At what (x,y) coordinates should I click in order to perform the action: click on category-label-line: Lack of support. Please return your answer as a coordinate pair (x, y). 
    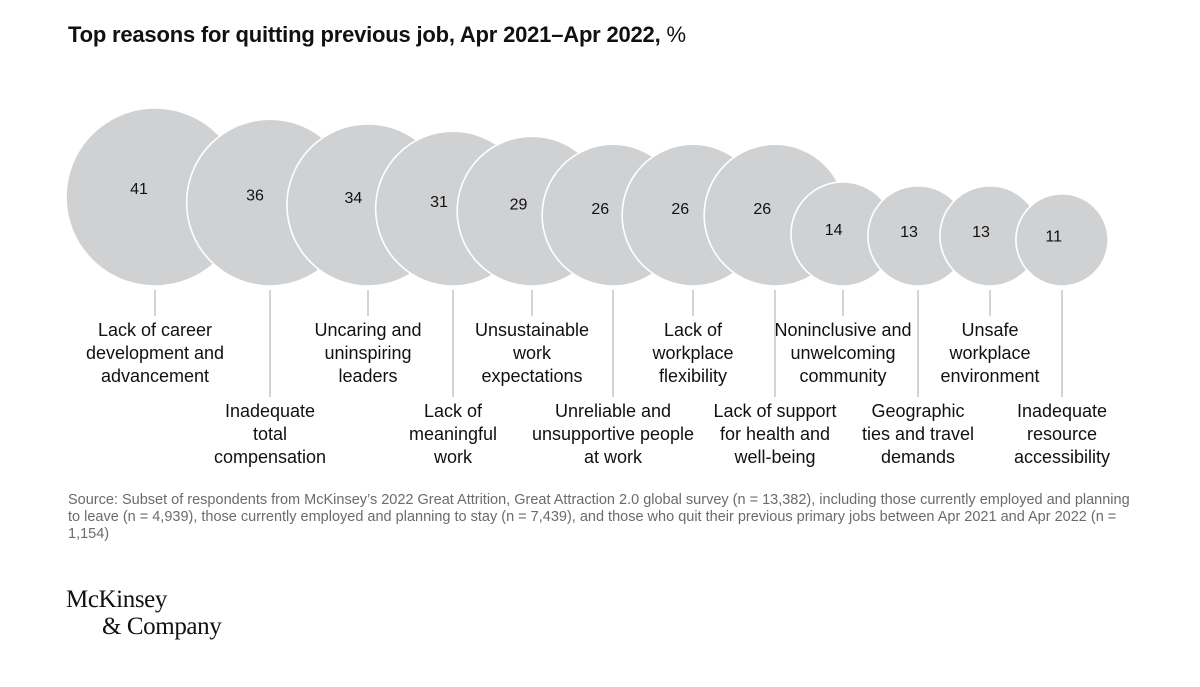
    Looking at the image, I should click on (774, 411).